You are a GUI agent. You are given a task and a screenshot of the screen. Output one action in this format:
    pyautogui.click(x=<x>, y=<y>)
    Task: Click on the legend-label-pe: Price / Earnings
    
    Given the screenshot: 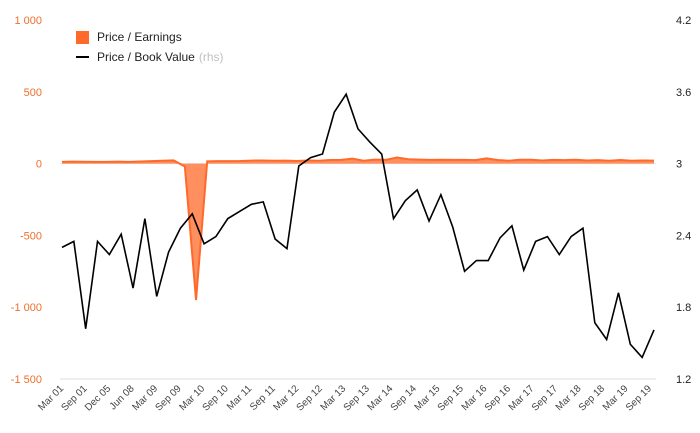 What is the action you would take?
    pyautogui.click(x=139, y=37)
    